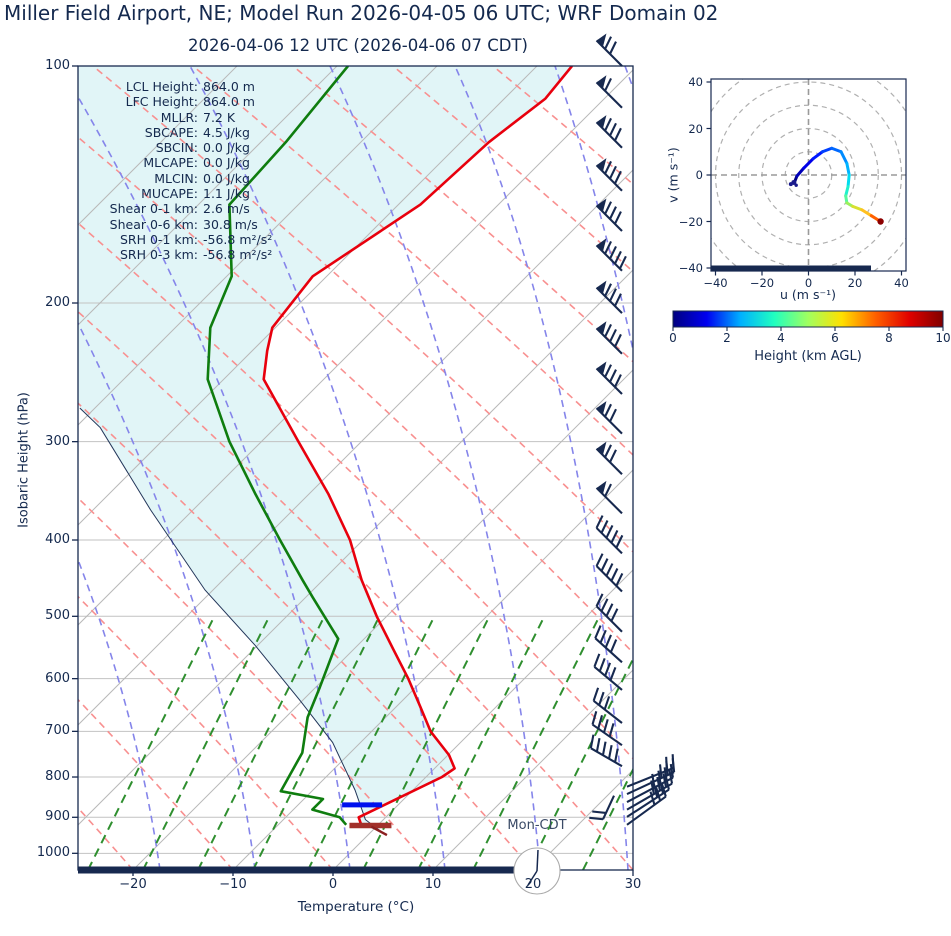 This screenshot has width=951, height=936. I want to click on stat-value: 7.2 K, so click(219, 117).